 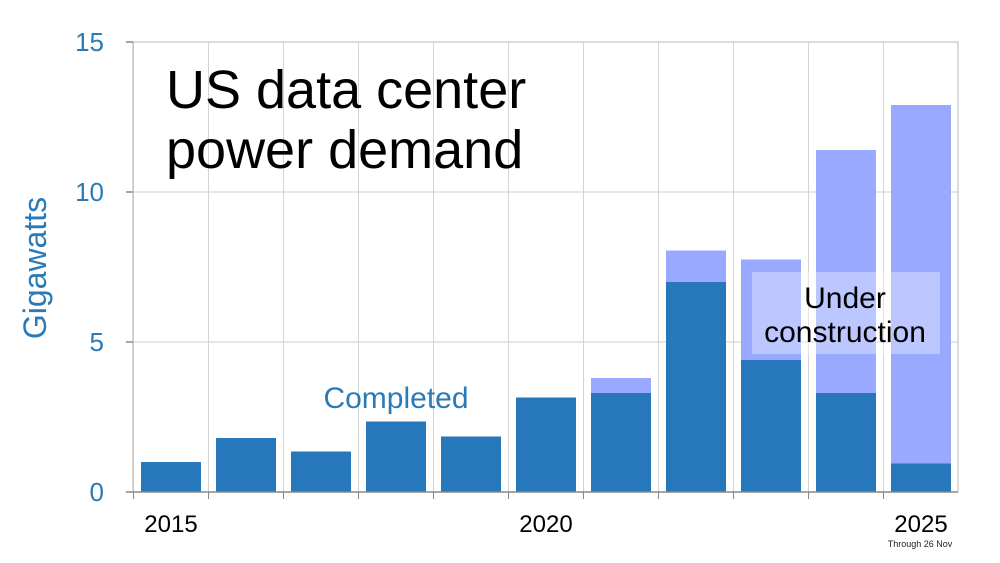 What do you see at coordinates (395, 398) in the screenshot?
I see `completed-series-label: Completed` at bounding box center [395, 398].